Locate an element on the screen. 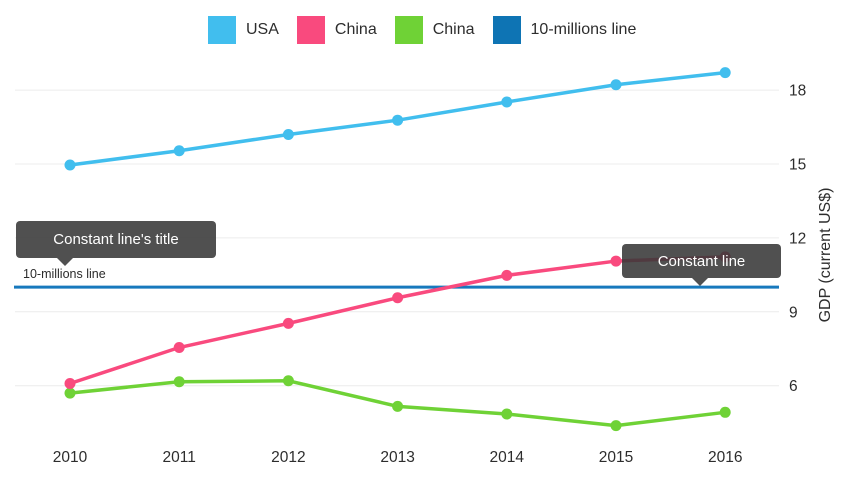  series-point-1-2011 is located at coordinates (179, 348).